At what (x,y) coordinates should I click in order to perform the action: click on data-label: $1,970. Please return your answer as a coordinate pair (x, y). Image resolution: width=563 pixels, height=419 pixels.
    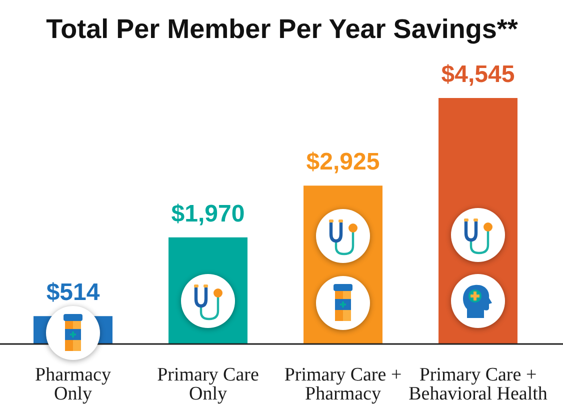
    Looking at the image, I should click on (208, 214).